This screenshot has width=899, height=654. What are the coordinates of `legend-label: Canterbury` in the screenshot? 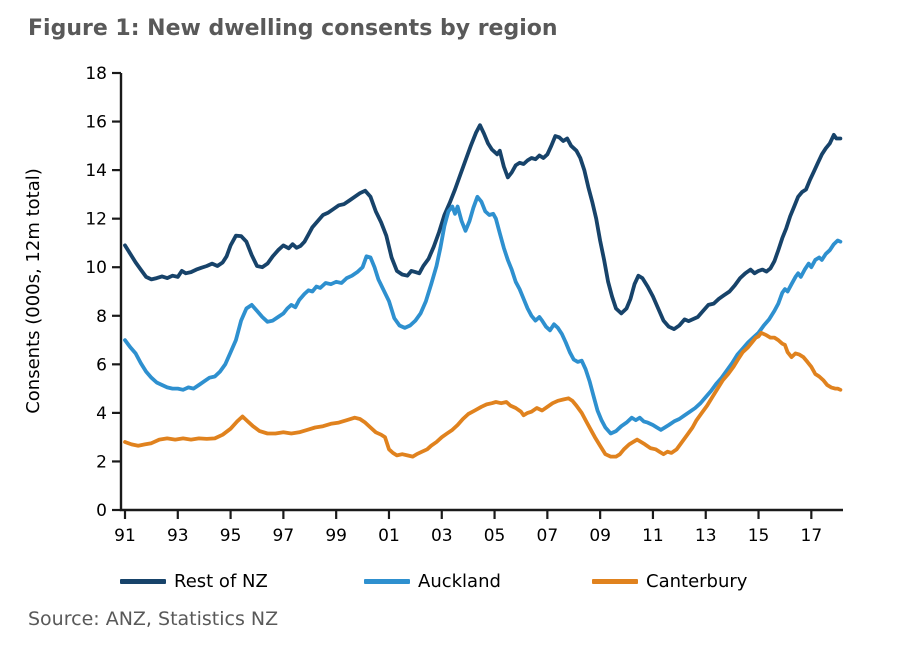 It's located at (697, 581).